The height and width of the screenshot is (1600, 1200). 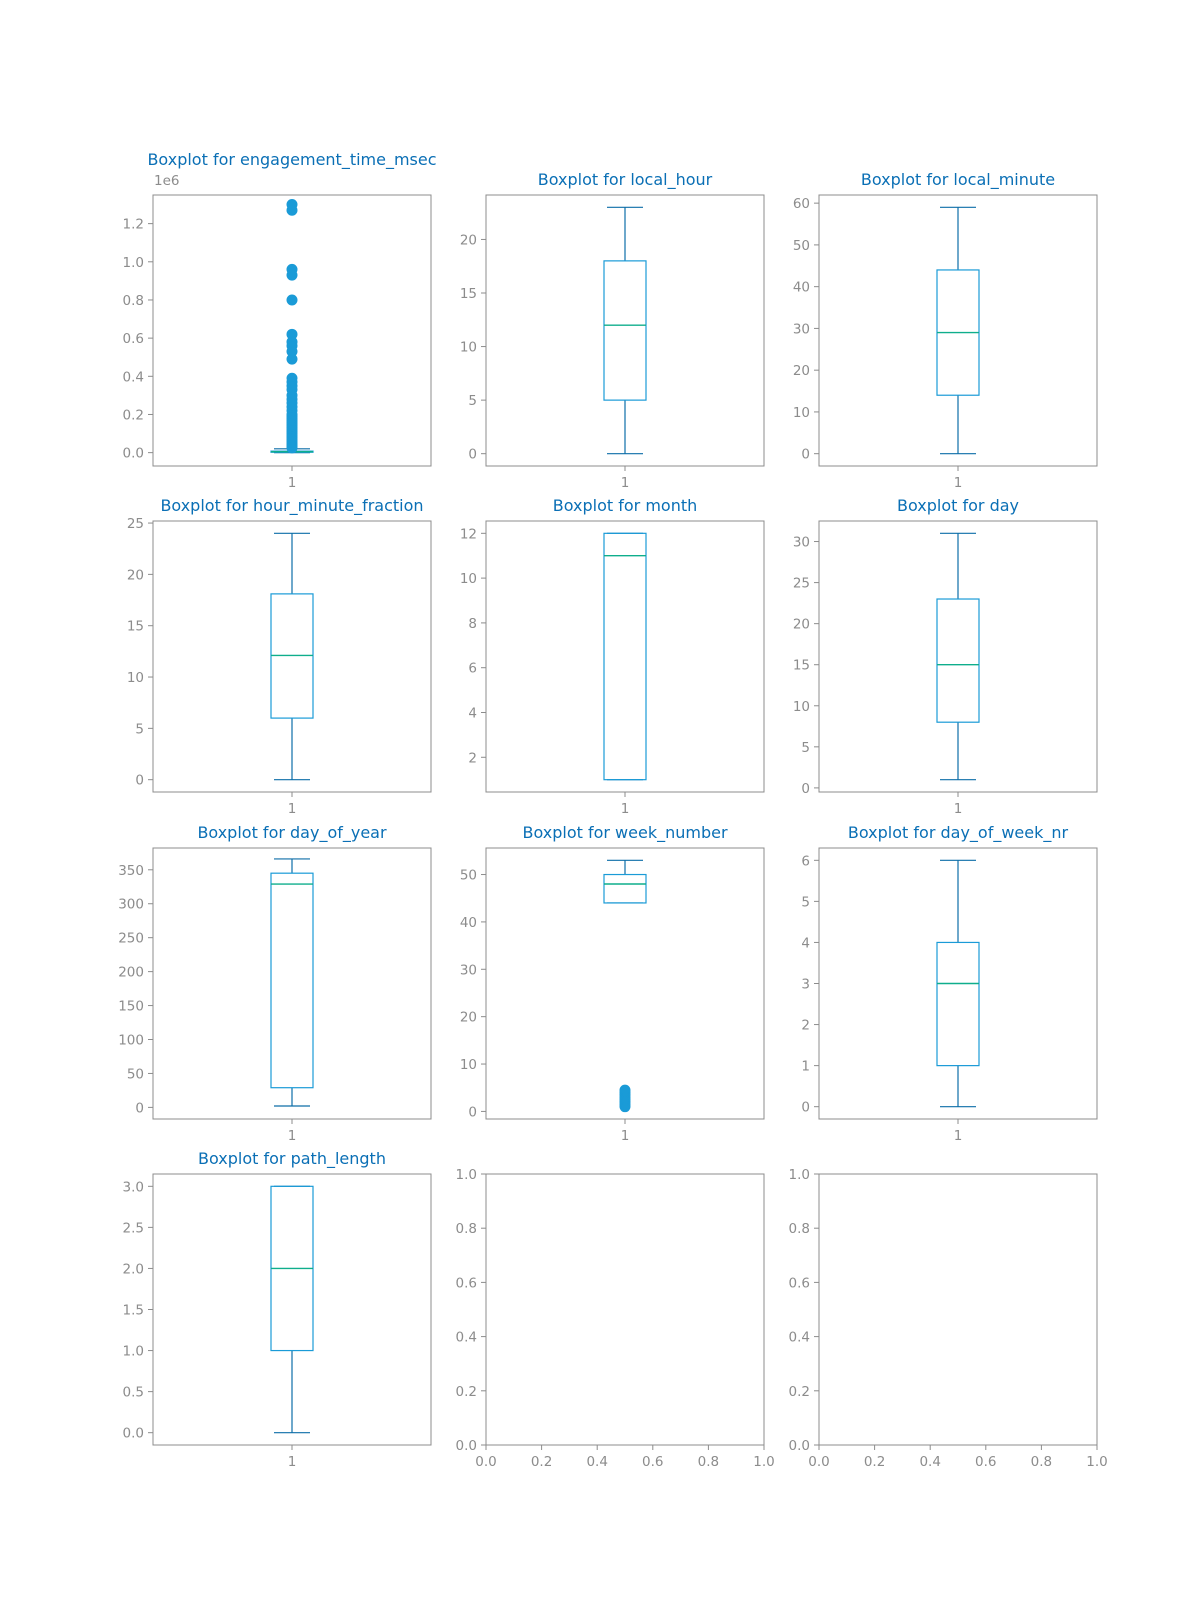 What do you see at coordinates (652, 1462) in the screenshot?
I see `x-tick-label: 0.6` at bounding box center [652, 1462].